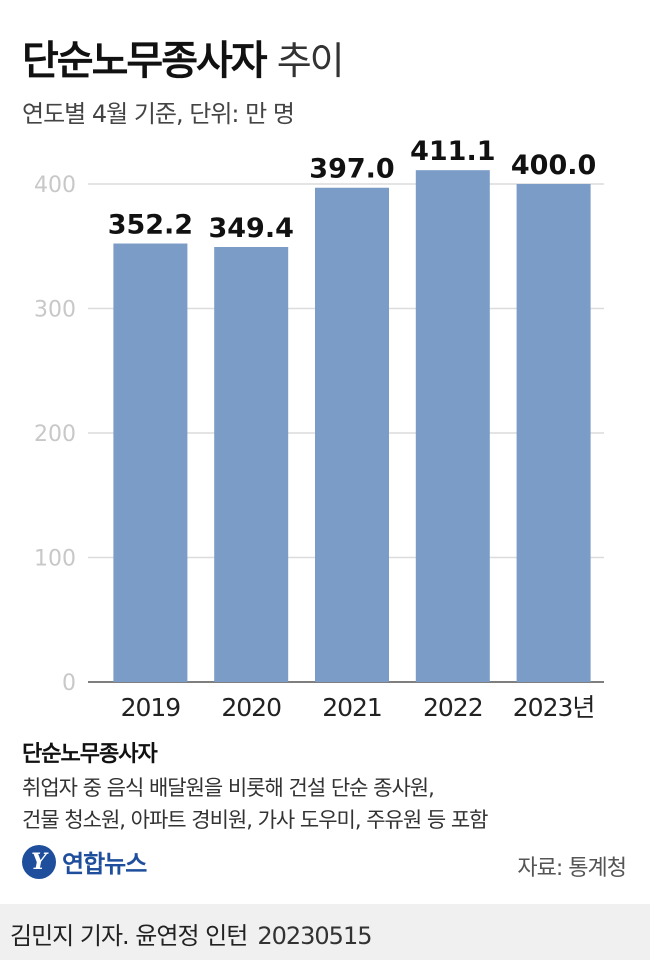  I want to click on title-main: 단순노무종사자, so click(145, 61).